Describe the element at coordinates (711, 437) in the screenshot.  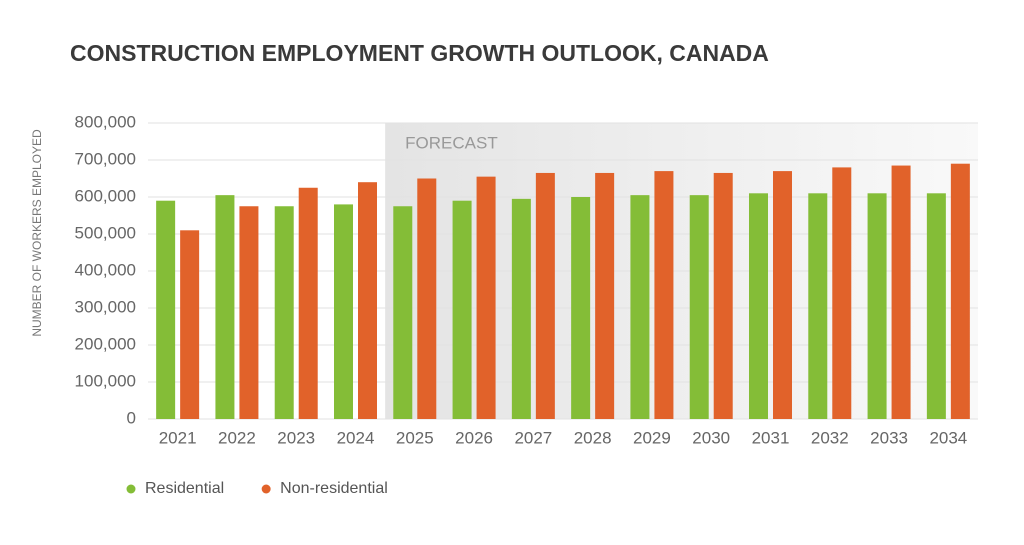
I see `x-tick-label: 2030` at that location.